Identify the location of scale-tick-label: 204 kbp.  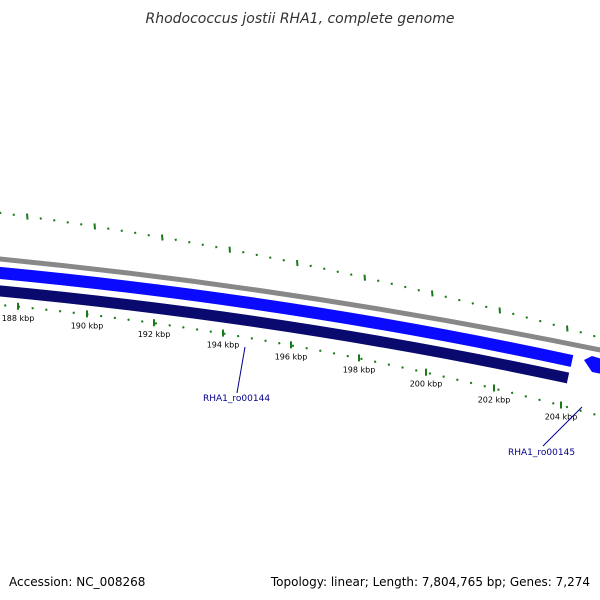
(561, 417).